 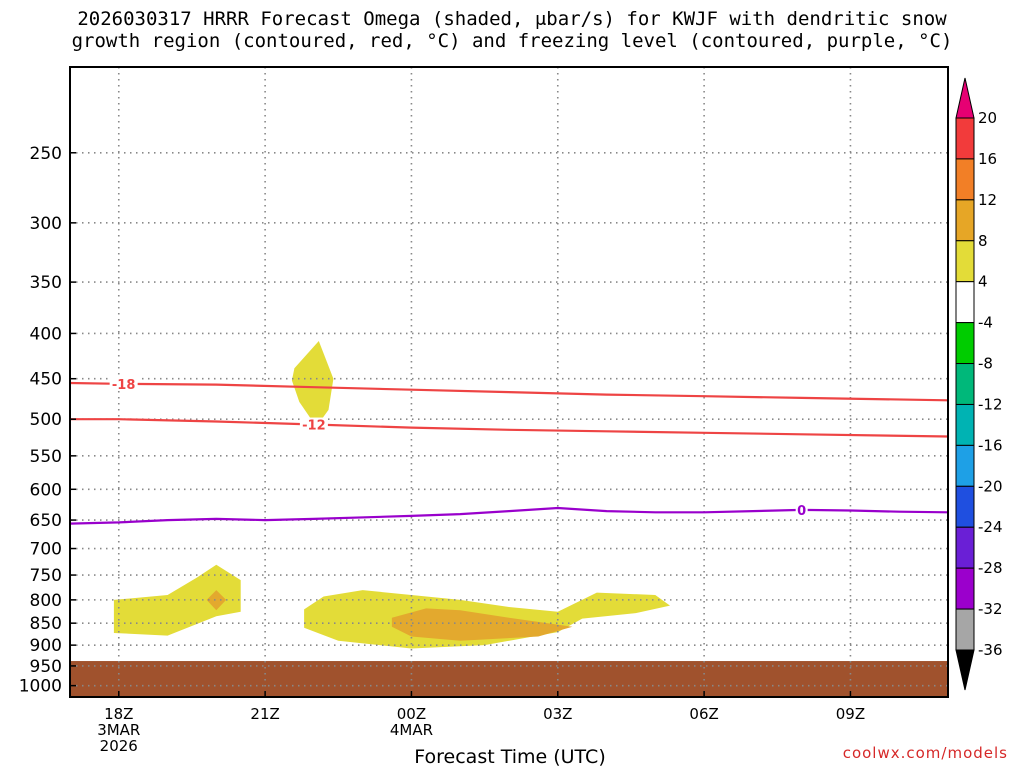 What do you see at coordinates (118, 714) in the screenshot?
I see `x-tick-label-0-0: 18Z` at bounding box center [118, 714].